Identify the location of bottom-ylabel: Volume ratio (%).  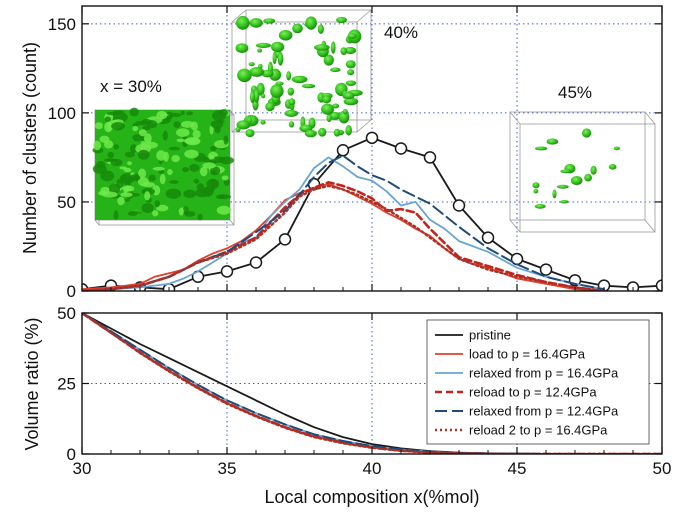
(32, 383).